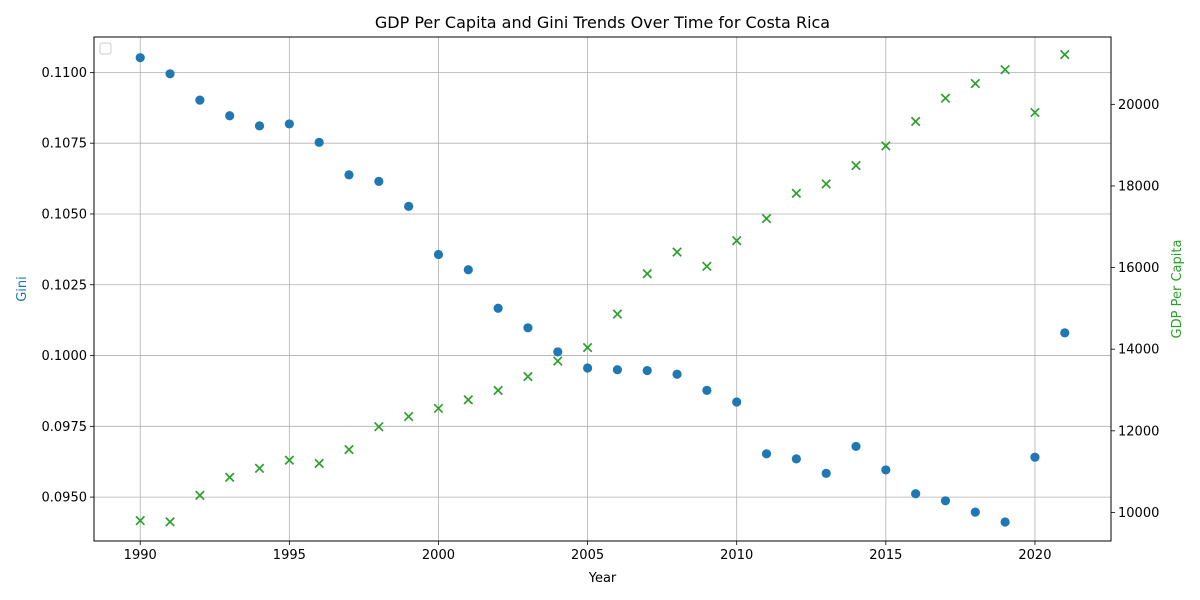 This screenshot has width=1200, height=600. I want to click on left-y-tick-label: 0.1000, so click(65, 356).